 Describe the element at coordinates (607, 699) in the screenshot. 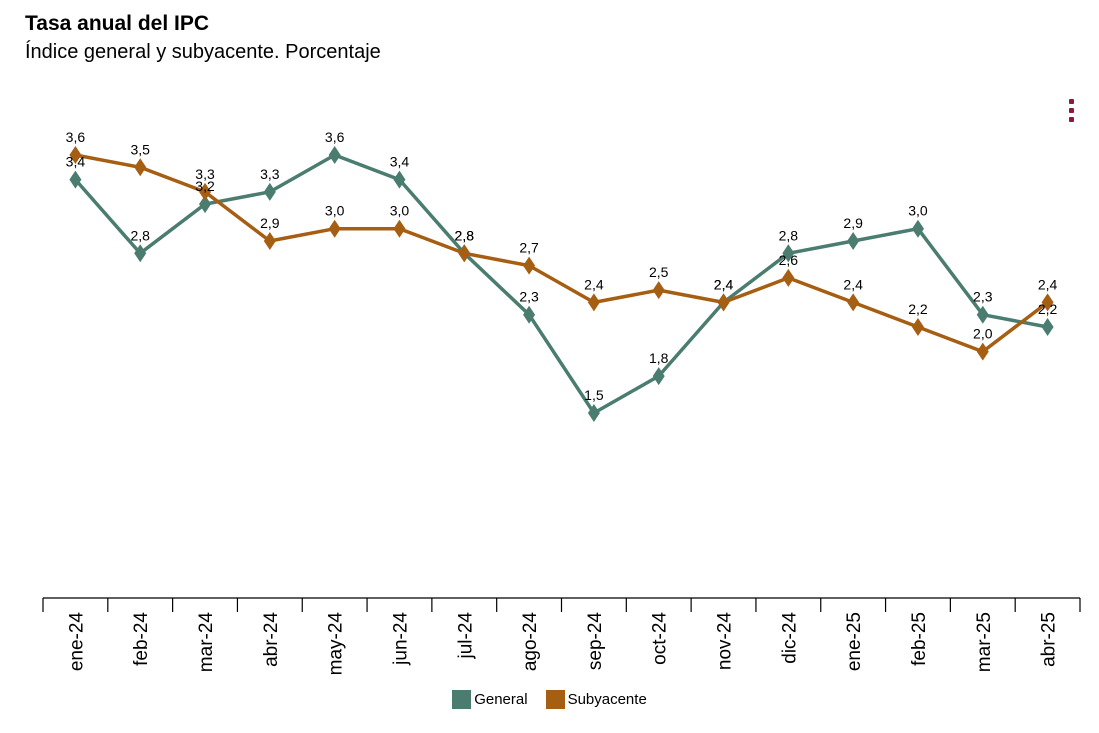

I see `legend-label: Subyacente` at that location.